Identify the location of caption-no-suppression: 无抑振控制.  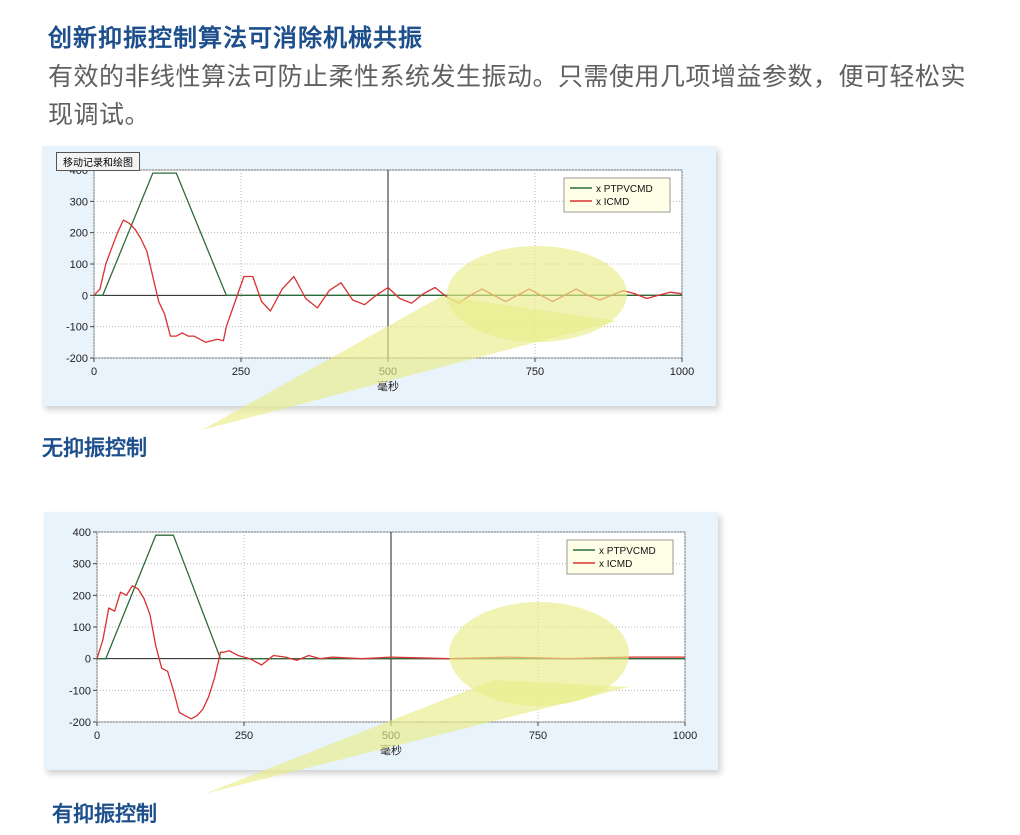
(94, 448).